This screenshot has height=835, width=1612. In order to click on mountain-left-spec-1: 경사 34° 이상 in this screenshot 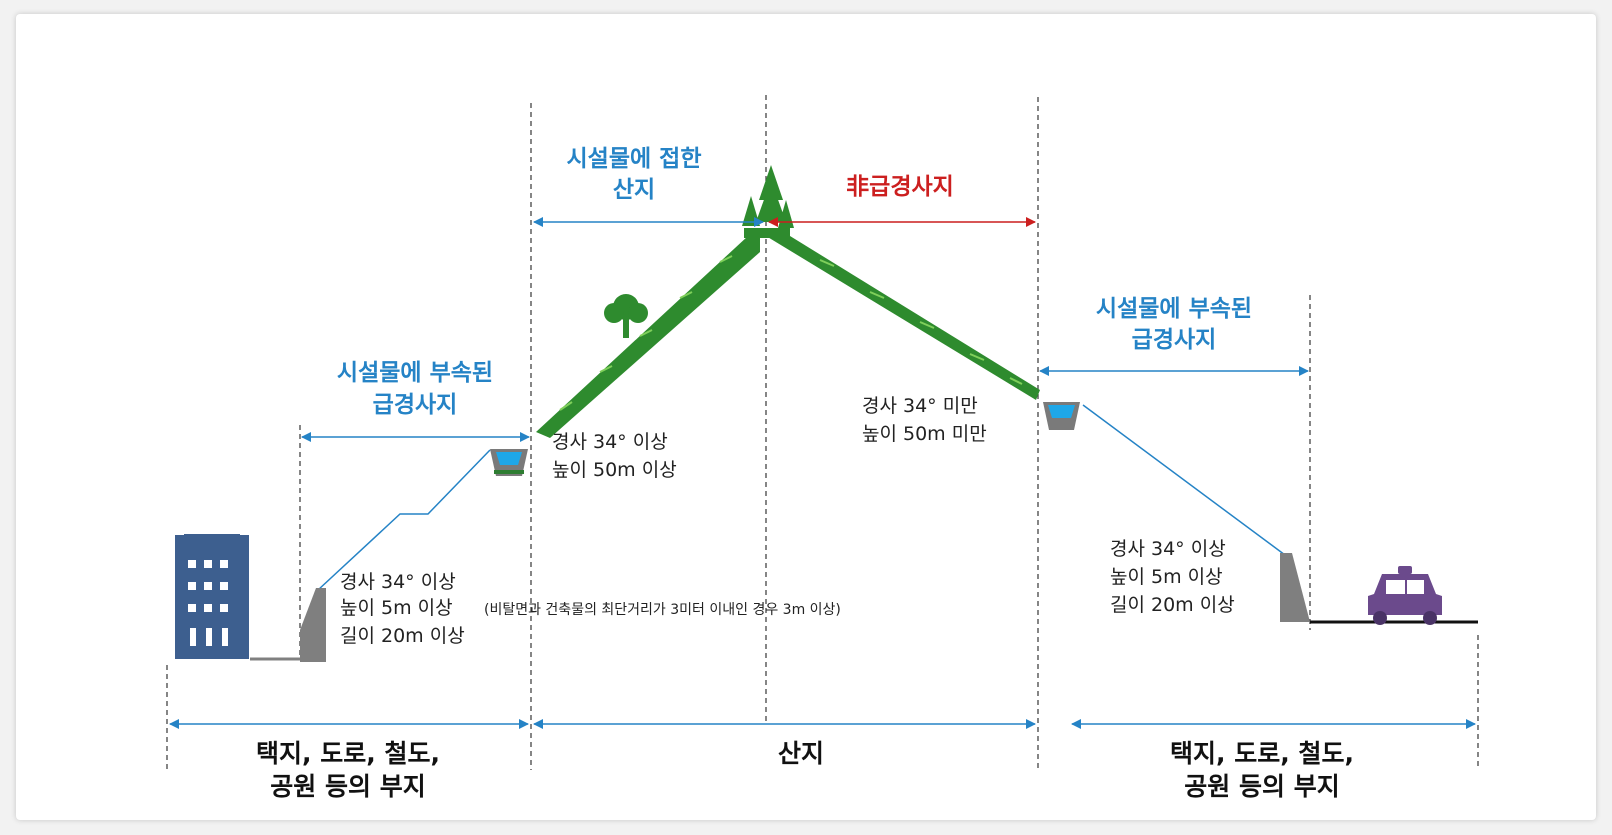, I will do `click(610, 442)`.